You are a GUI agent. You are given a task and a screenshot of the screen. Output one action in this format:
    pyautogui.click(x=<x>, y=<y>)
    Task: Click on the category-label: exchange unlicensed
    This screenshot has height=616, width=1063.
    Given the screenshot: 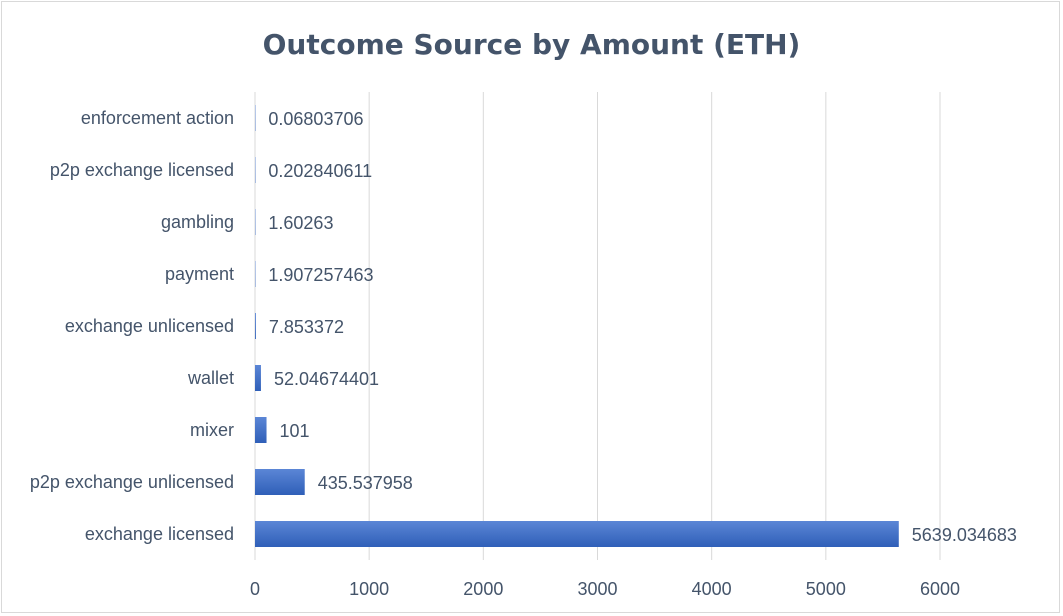 What is the action you would take?
    pyautogui.click(x=149, y=326)
    